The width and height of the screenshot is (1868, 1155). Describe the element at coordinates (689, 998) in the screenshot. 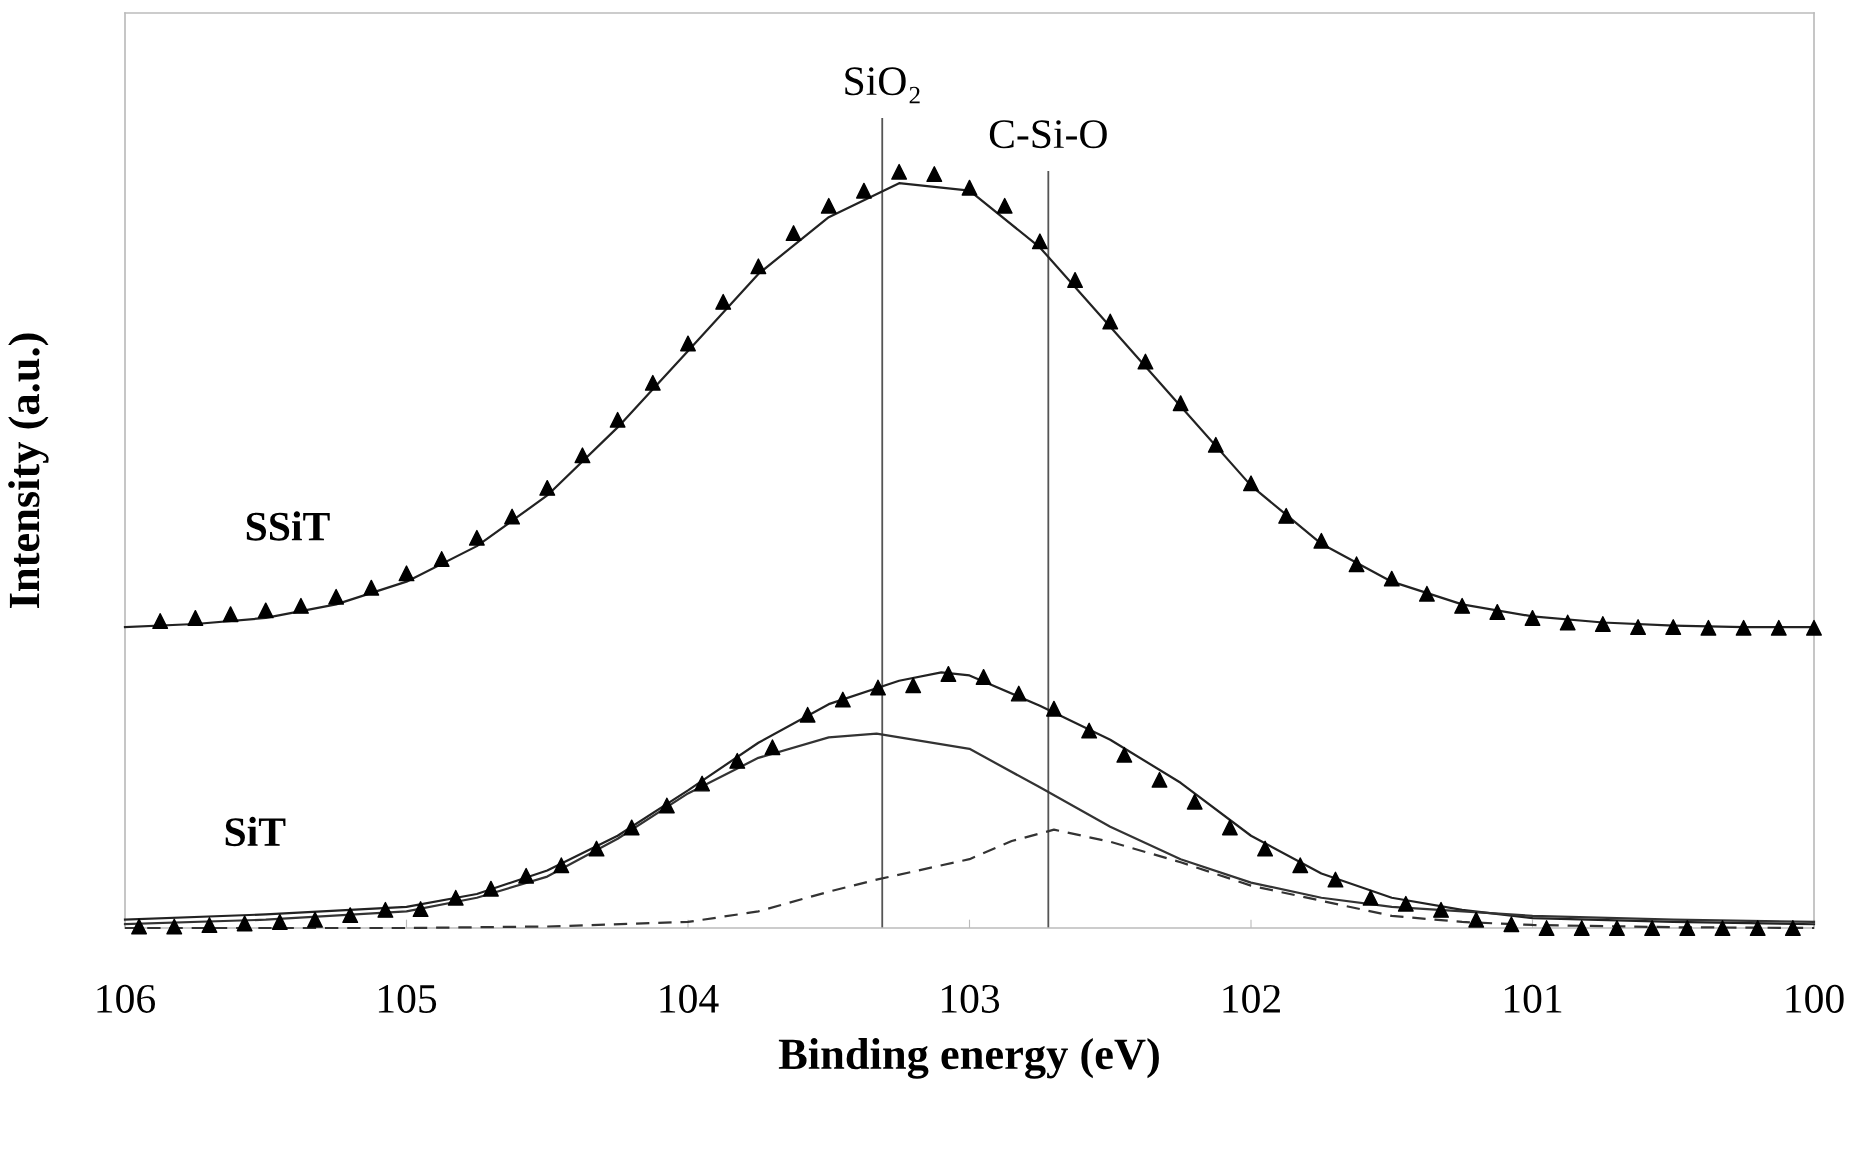

I see `x-tick-label: 104` at that location.